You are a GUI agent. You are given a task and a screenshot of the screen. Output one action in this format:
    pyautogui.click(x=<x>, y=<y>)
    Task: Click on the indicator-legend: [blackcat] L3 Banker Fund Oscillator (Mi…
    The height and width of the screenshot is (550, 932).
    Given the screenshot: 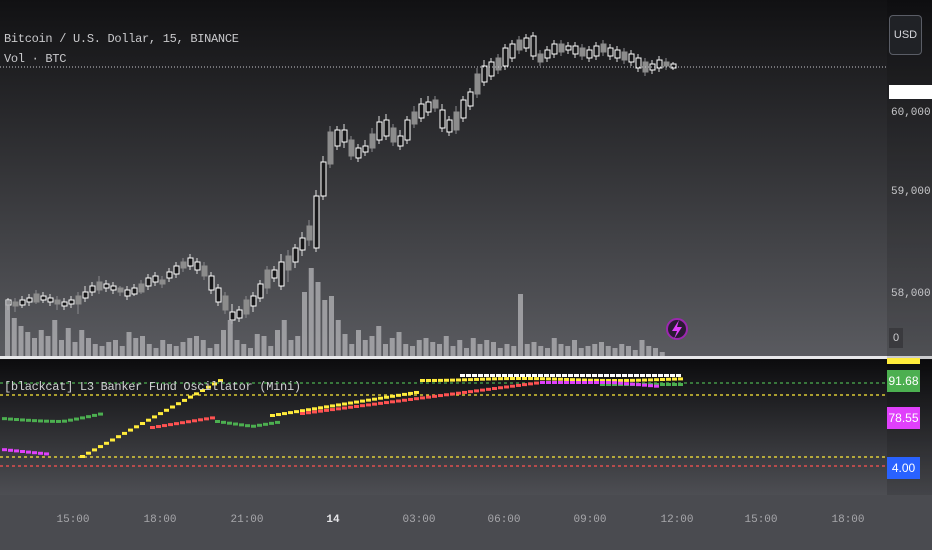 What is the action you would take?
    pyautogui.click(x=152, y=387)
    